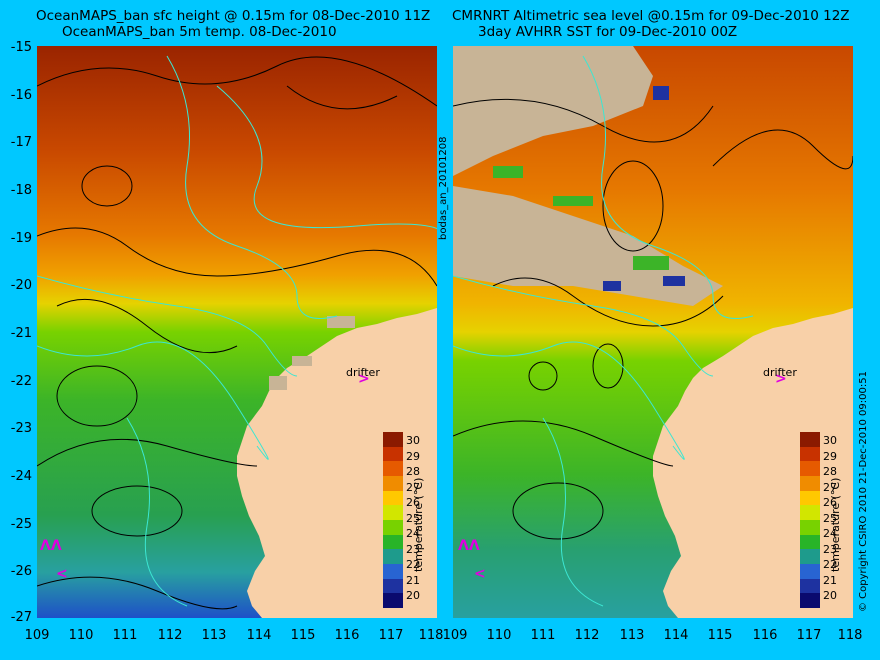 Image resolution: width=880 pixels, height=660 pixels. Describe the element at coordinates (443, 188) in the screenshot. I see `run-id-label: bodas_an_20101208` at that location.